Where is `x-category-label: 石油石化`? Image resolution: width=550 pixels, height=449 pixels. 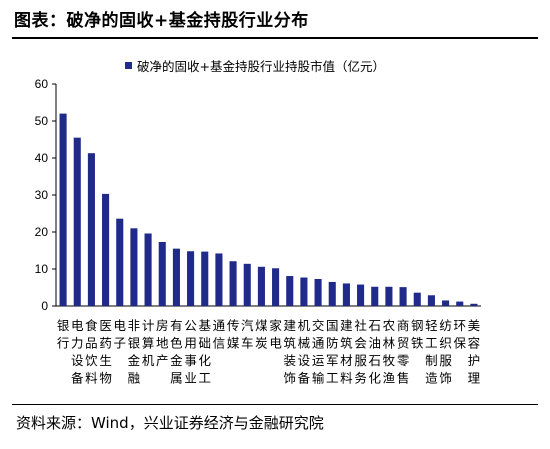
x-category-label: 石油石化 is located at coordinates (374, 352).